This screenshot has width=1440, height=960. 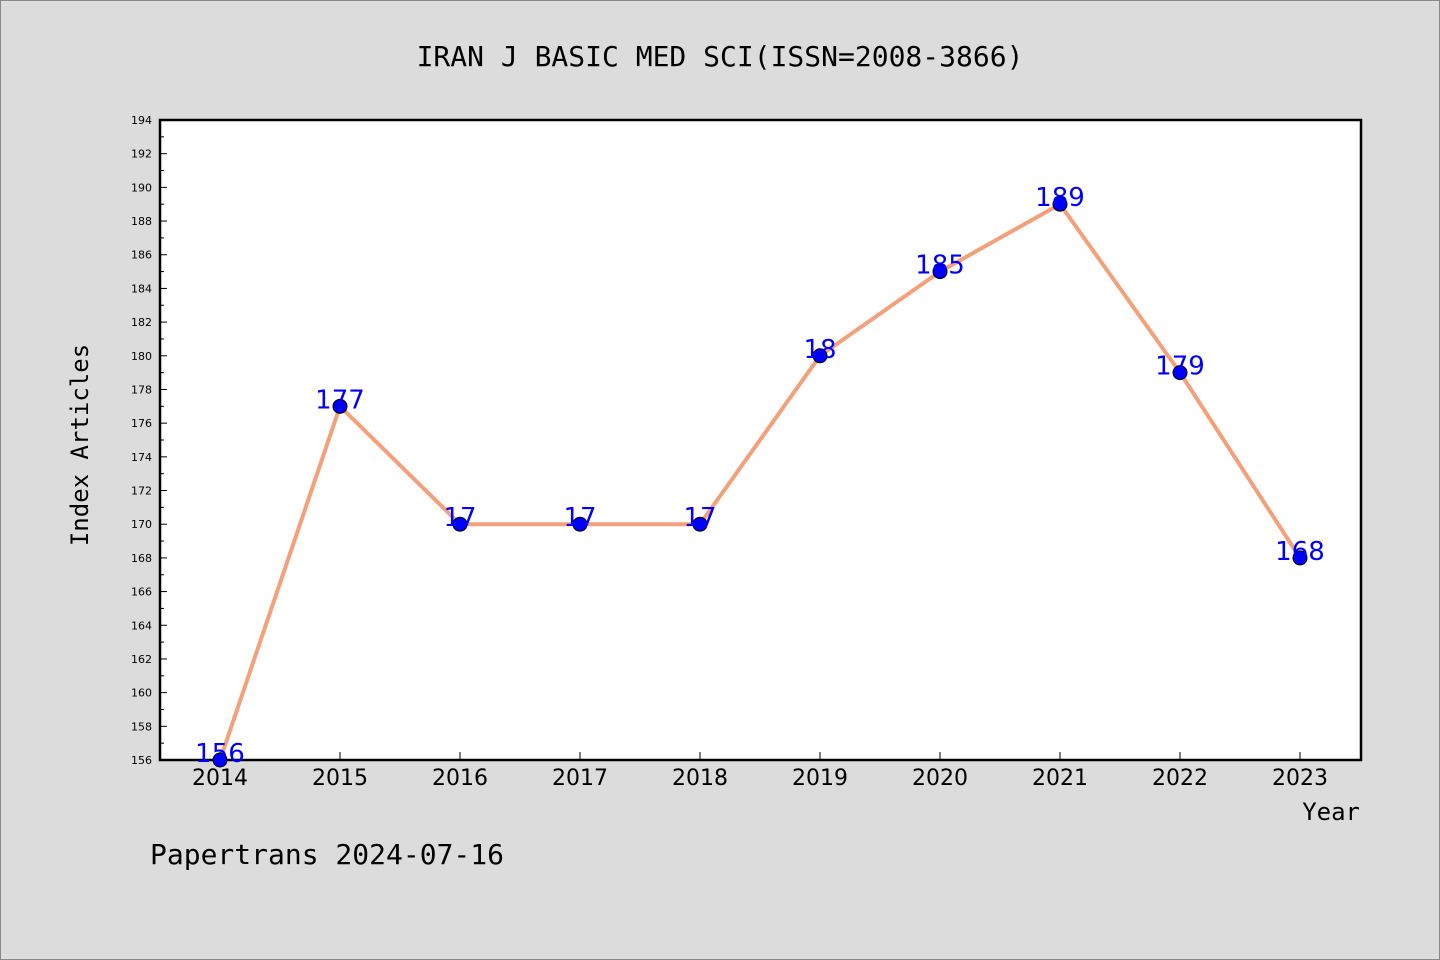 What do you see at coordinates (141, 221) in the screenshot?
I see `y-tick-label: 188` at bounding box center [141, 221].